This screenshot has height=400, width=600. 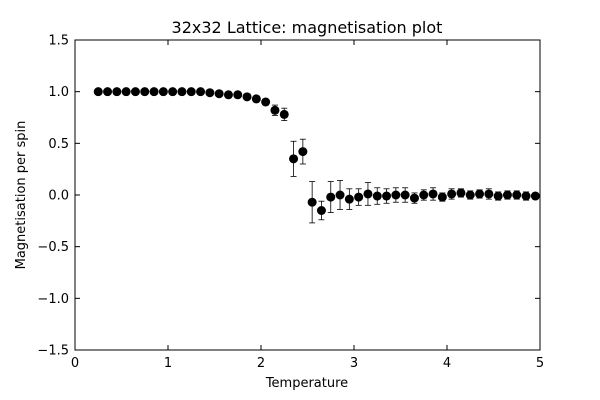 What do you see at coordinates (53, 351) in the screenshot?
I see `y-tick-label: −1.5` at bounding box center [53, 351].